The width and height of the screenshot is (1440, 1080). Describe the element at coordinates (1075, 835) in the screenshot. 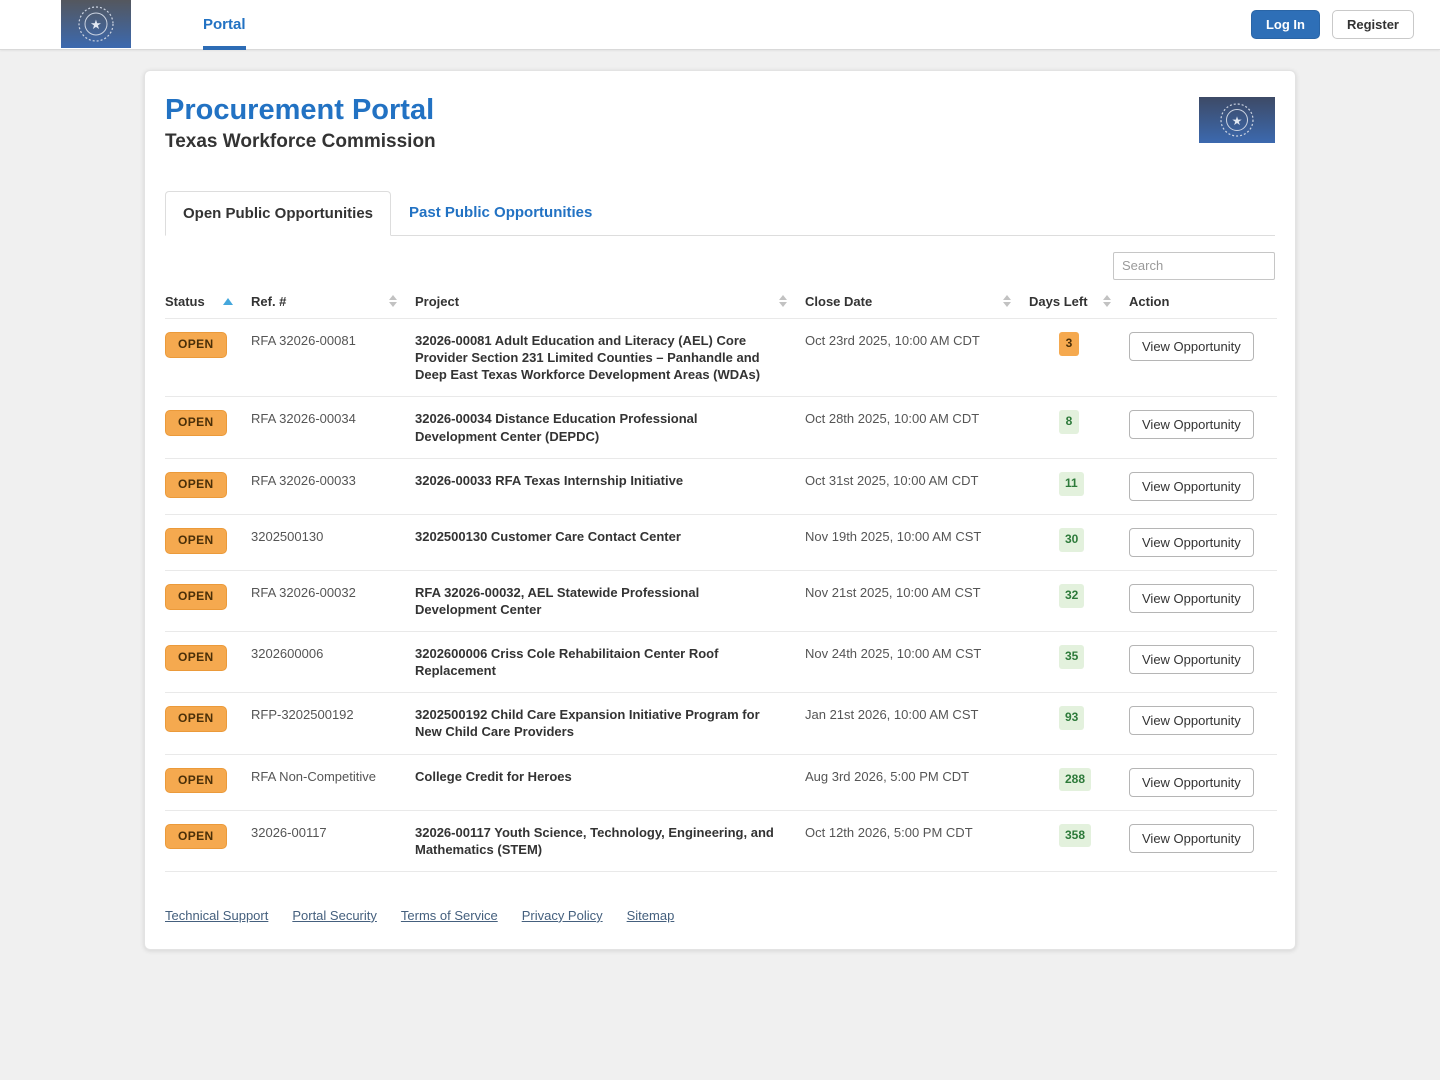

I see `days-left-badge: 358` at that location.